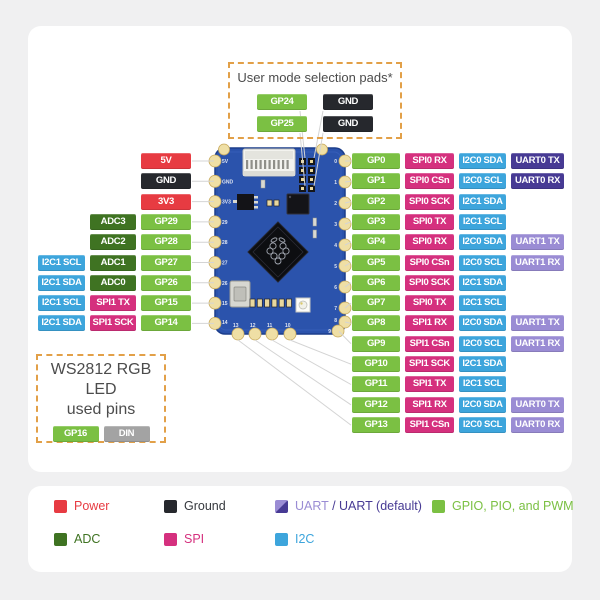 This screenshot has width=600, height=600. I want to click on pin-cell: GP2, so click(376, 201).